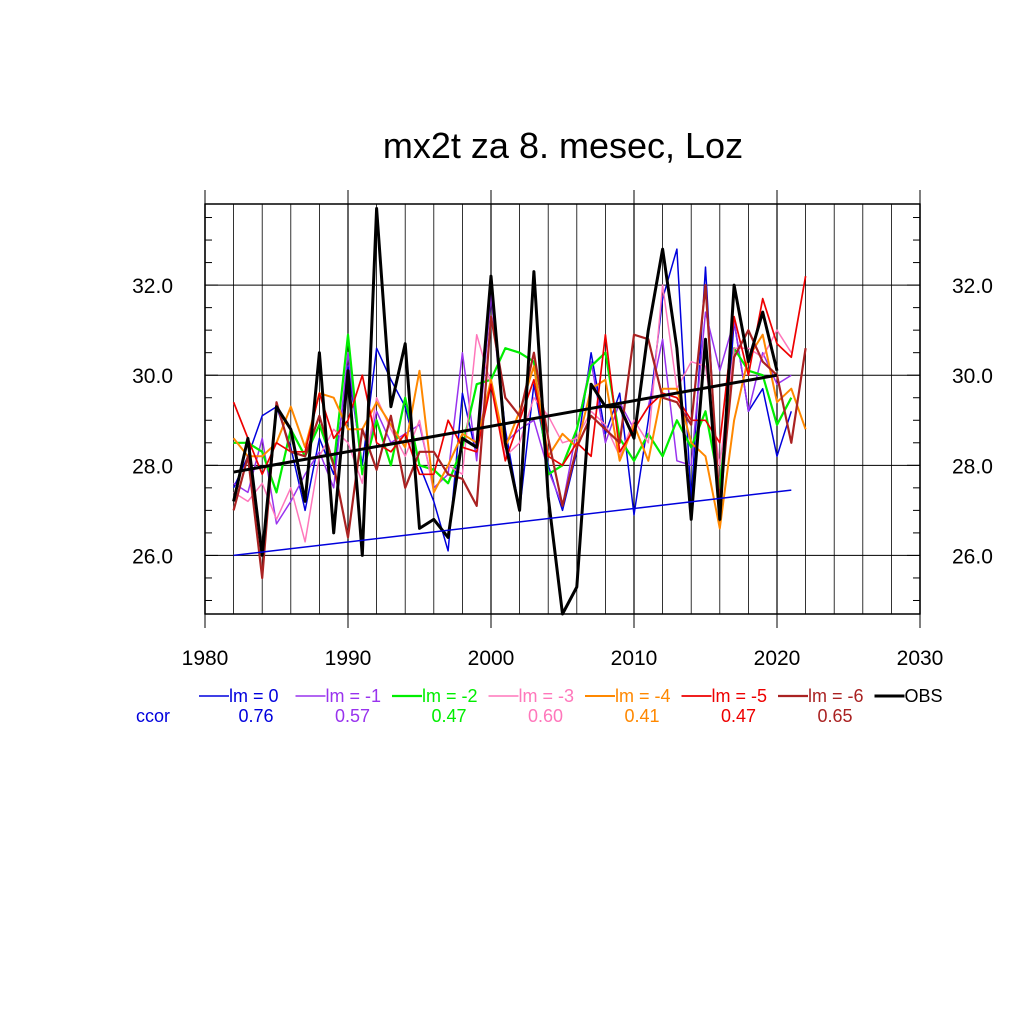  I want to click on legend-entry: lm = -1, so click(354, 696).